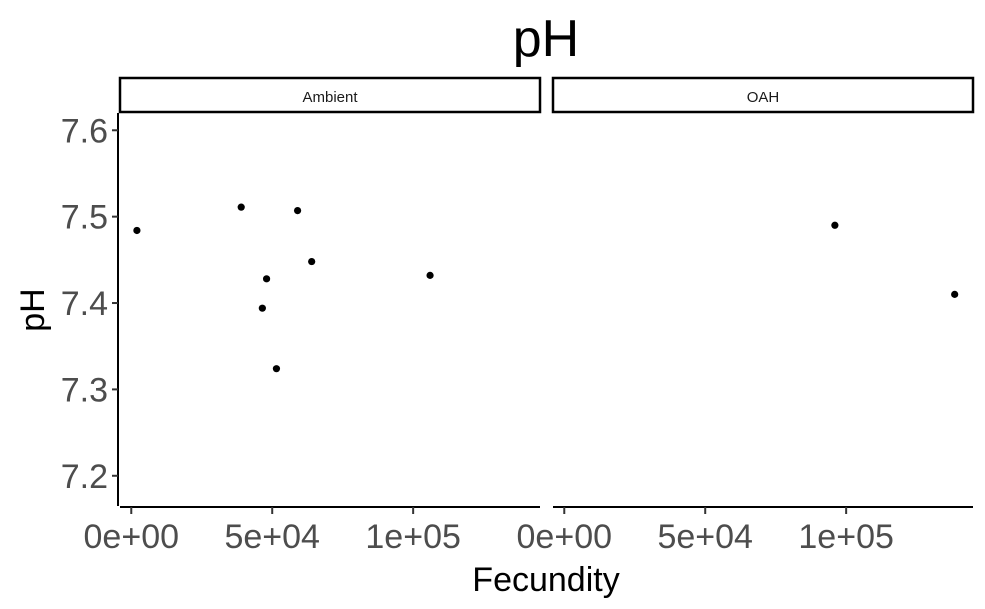  I want to click on y-tick-label: 7.2, so click(84, 477).